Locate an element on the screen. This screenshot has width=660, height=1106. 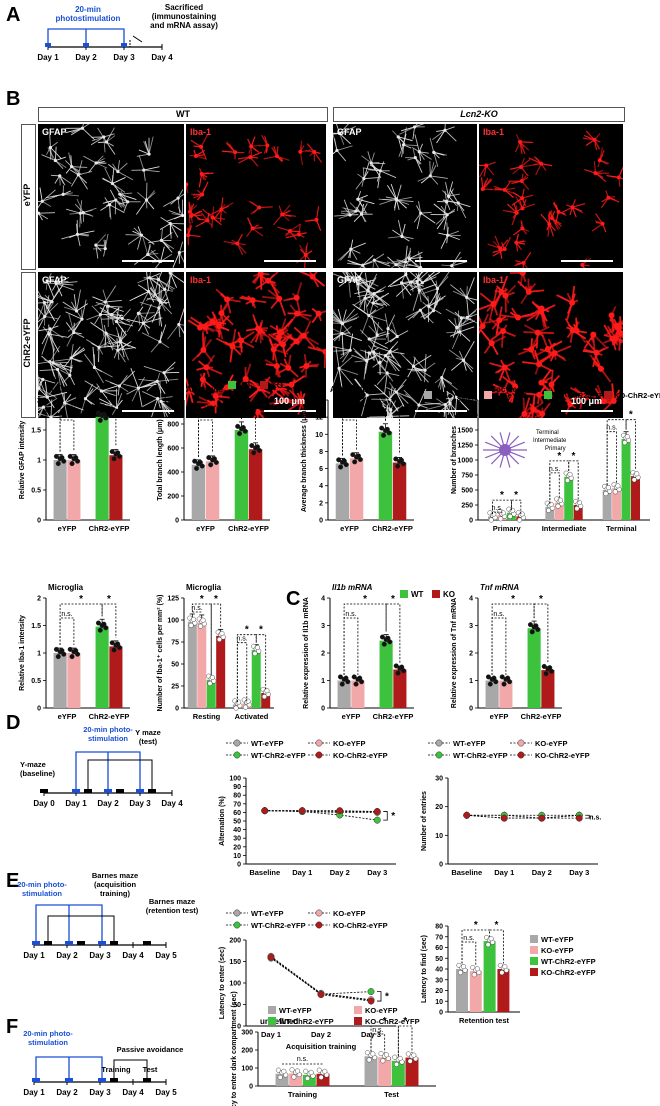
y-tick-label: 500 is located at coordinates (467, 491).